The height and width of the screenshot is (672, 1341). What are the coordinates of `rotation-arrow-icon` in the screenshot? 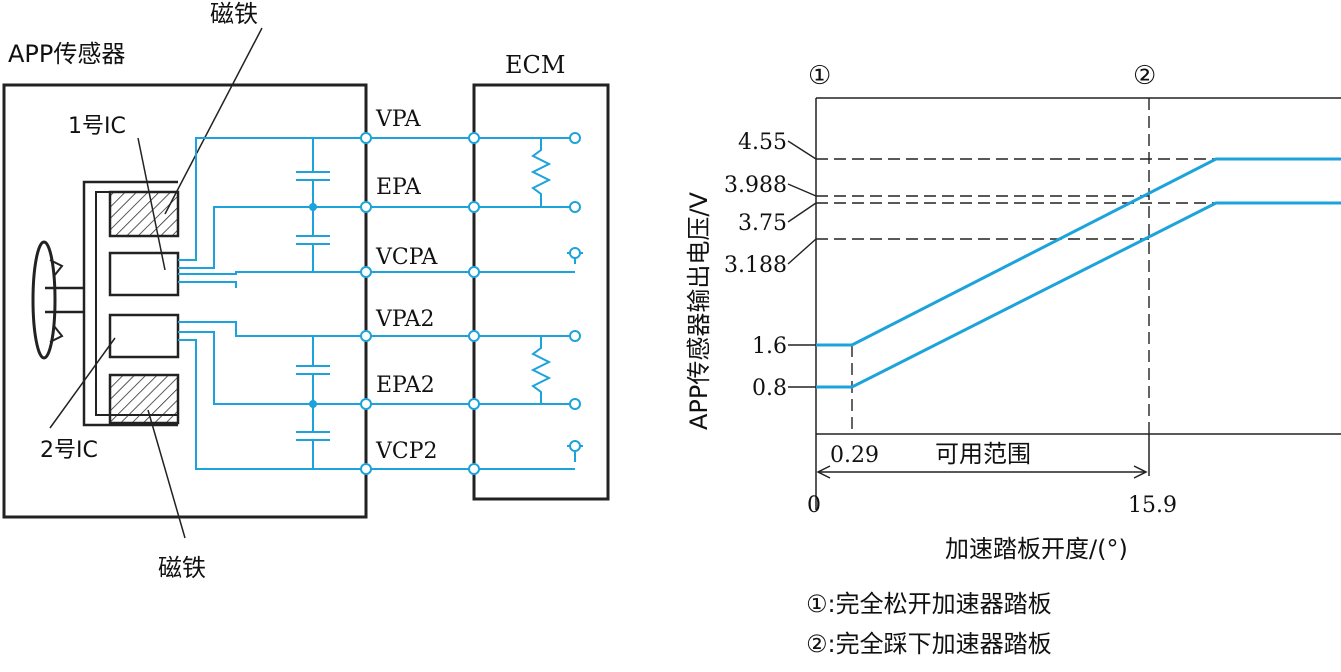 It's located at (44, 300).